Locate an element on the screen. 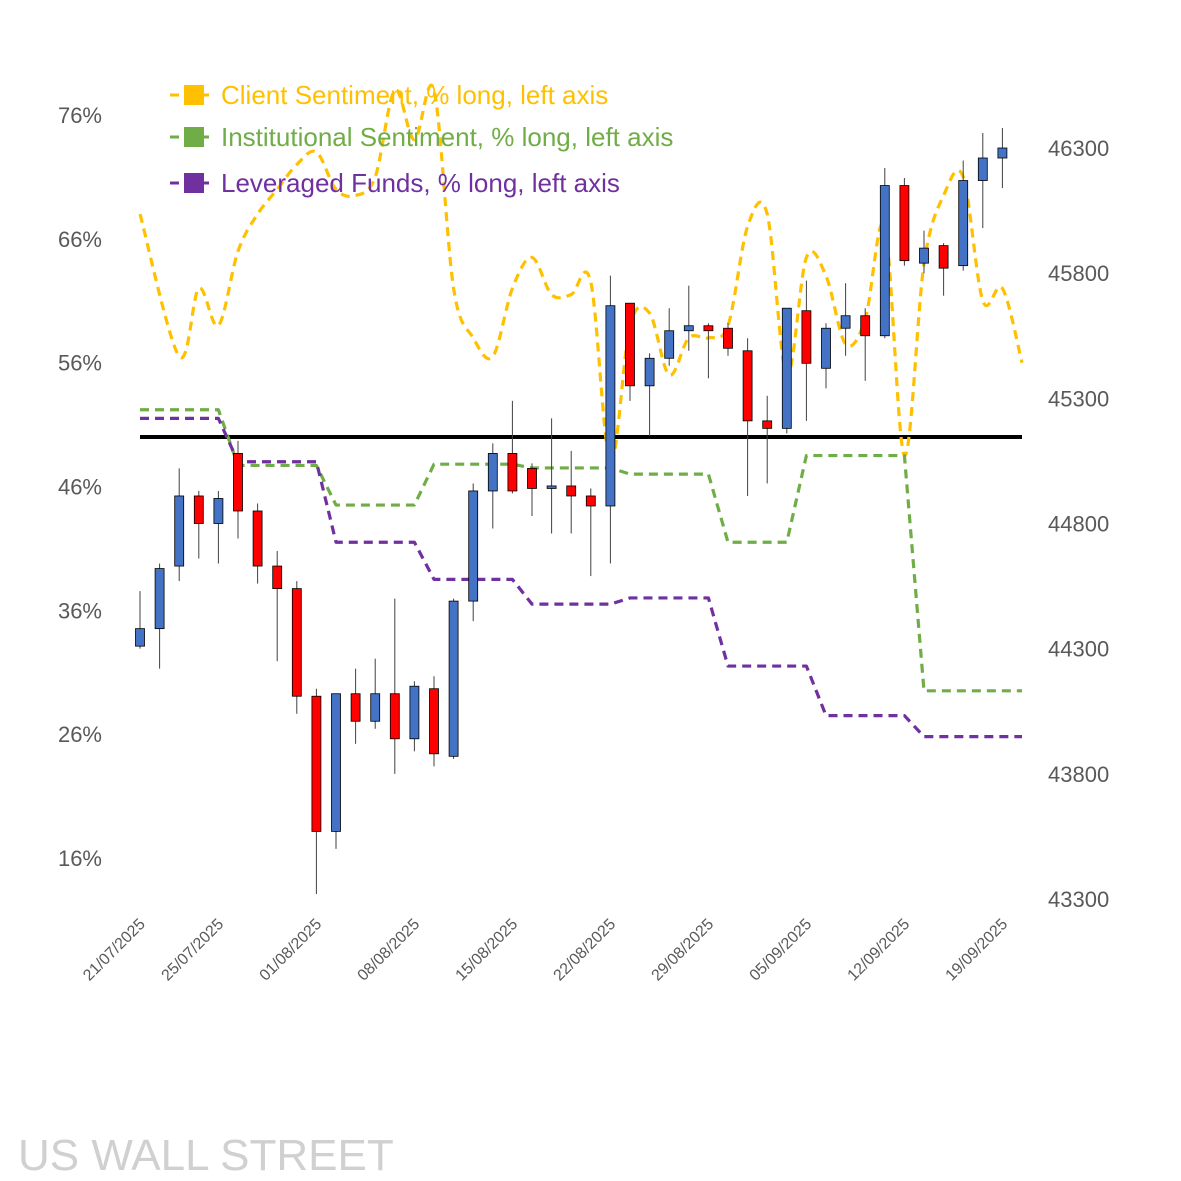 The height and width of the screenshot is (1181, 1181). x-axis-tick-label: 29/08/2025 is located at coordinates (683, 950).